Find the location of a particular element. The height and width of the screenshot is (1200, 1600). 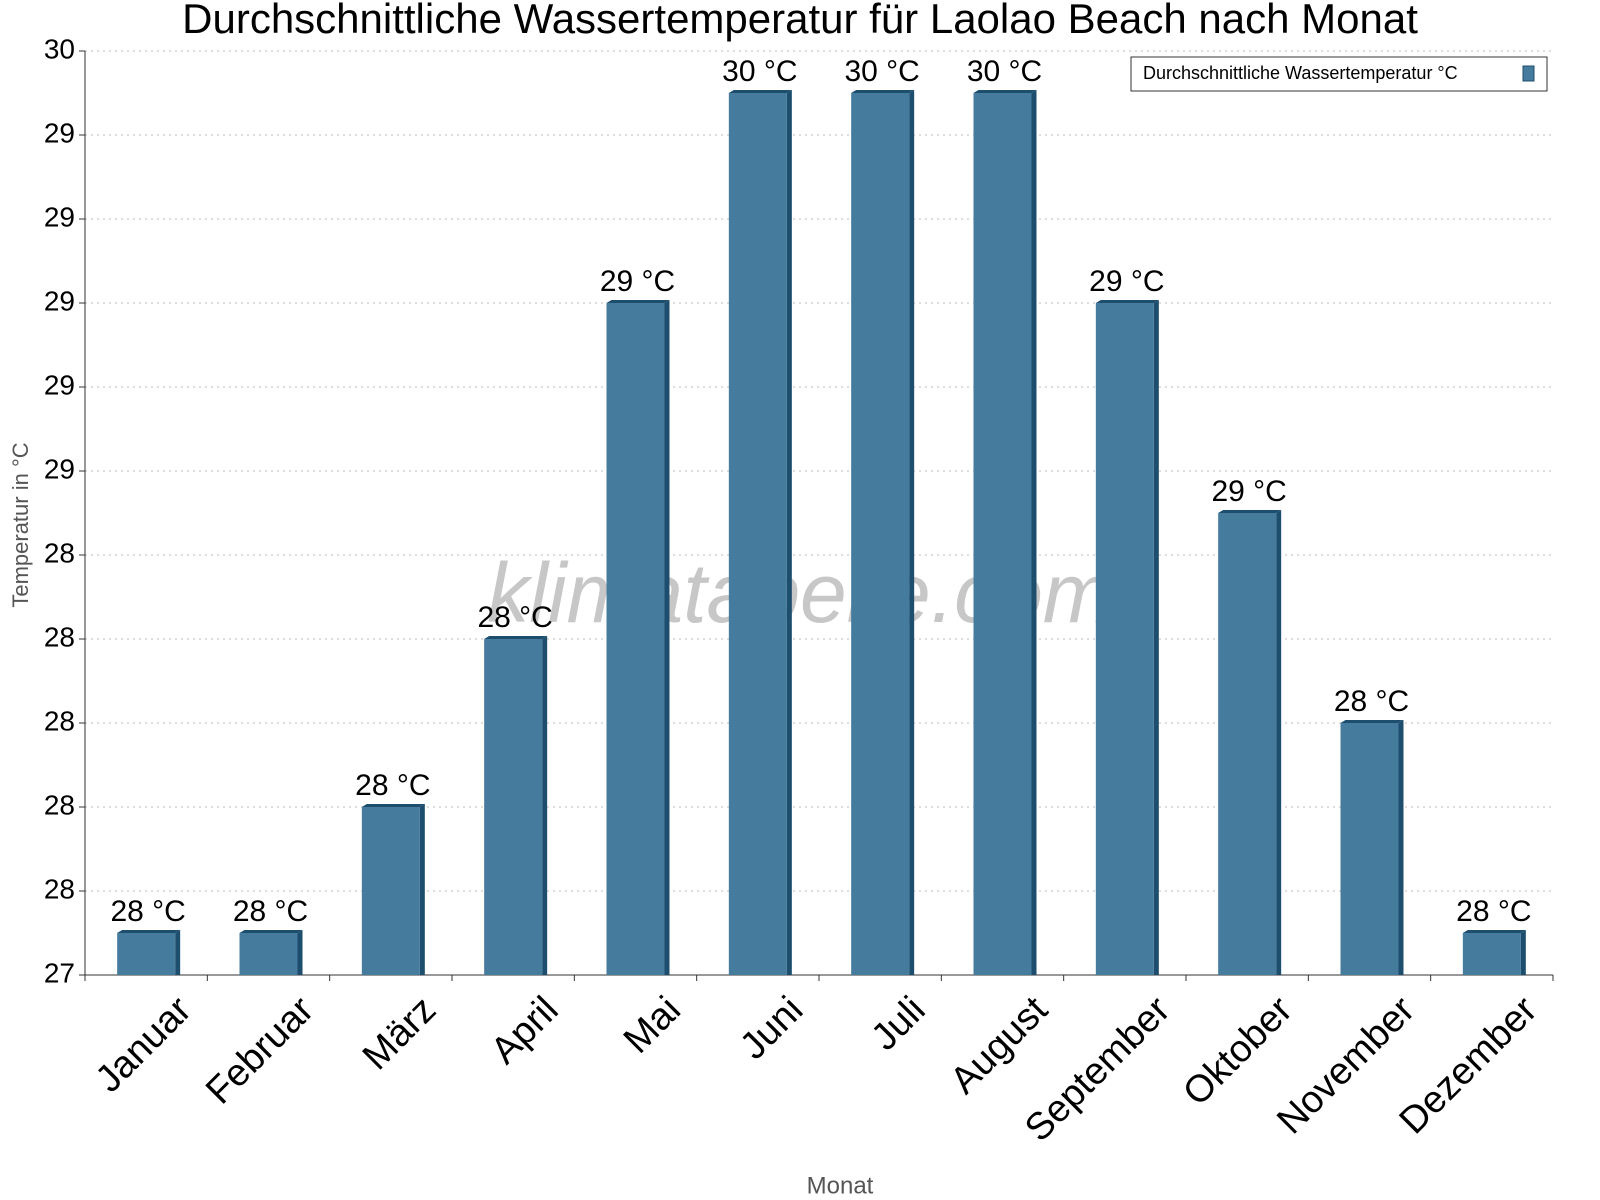

x-tick-label: Februar is located at coordinates (260, 1051).